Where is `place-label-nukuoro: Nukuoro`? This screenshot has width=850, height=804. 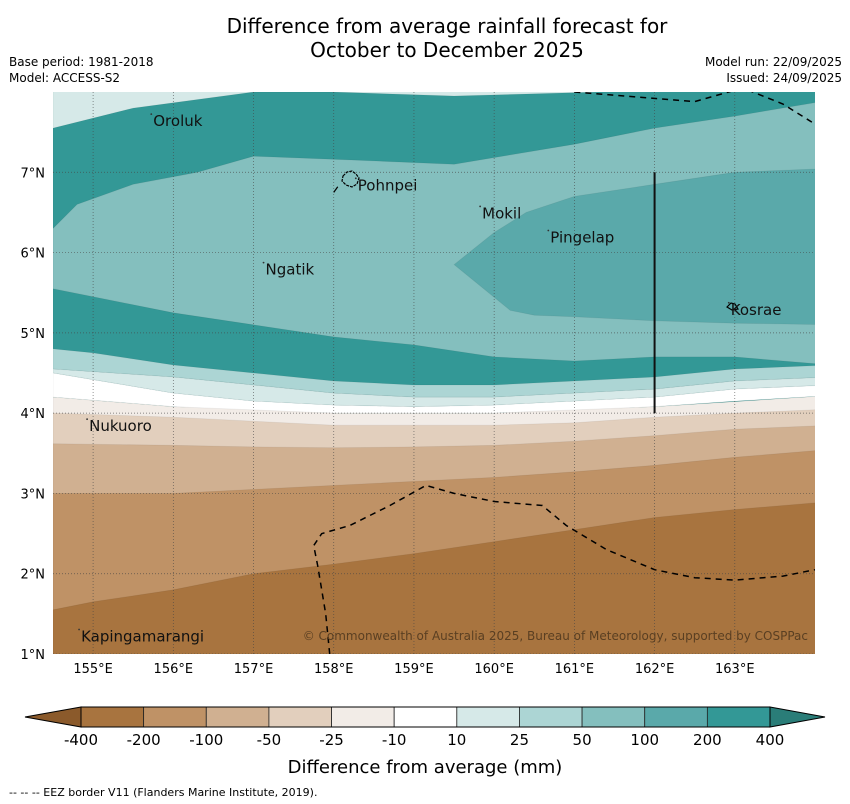 place-label-nukuoro: Nukuoro is located at coordinates (120, 426).